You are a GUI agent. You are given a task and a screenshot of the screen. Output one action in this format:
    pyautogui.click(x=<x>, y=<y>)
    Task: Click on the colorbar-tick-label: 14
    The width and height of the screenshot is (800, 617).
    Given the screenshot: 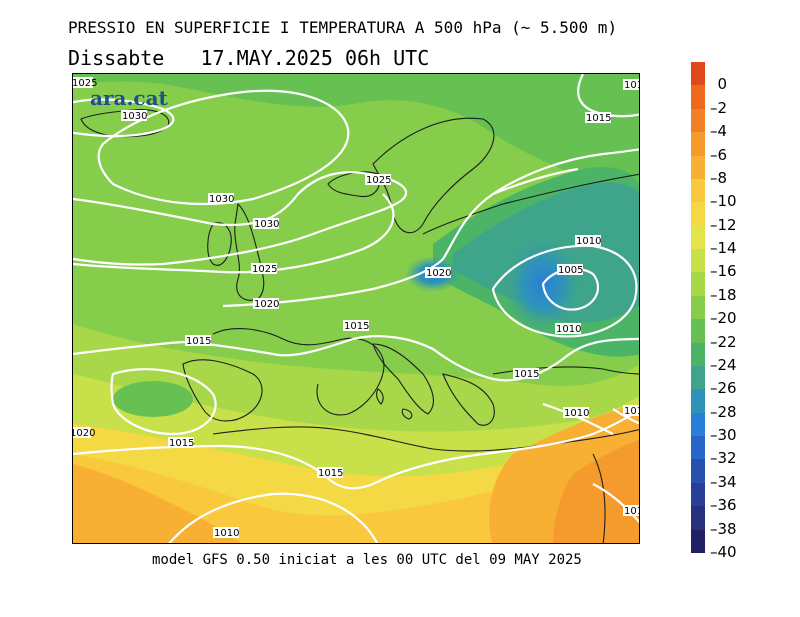 What is the action you would take?
    pyautogui.click(x=723, y=248)
    